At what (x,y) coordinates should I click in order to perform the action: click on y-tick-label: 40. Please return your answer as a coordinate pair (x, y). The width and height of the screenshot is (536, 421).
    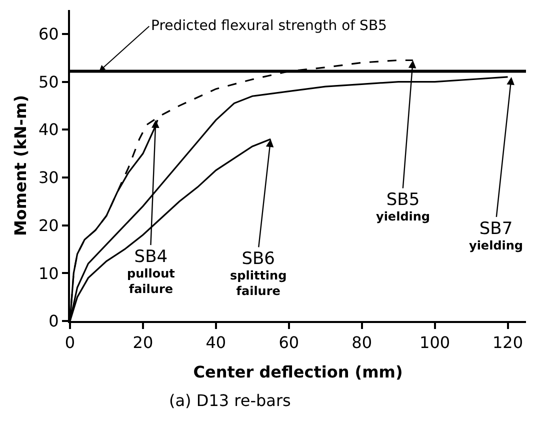
    Looking at the image, I should click on (48, 130).